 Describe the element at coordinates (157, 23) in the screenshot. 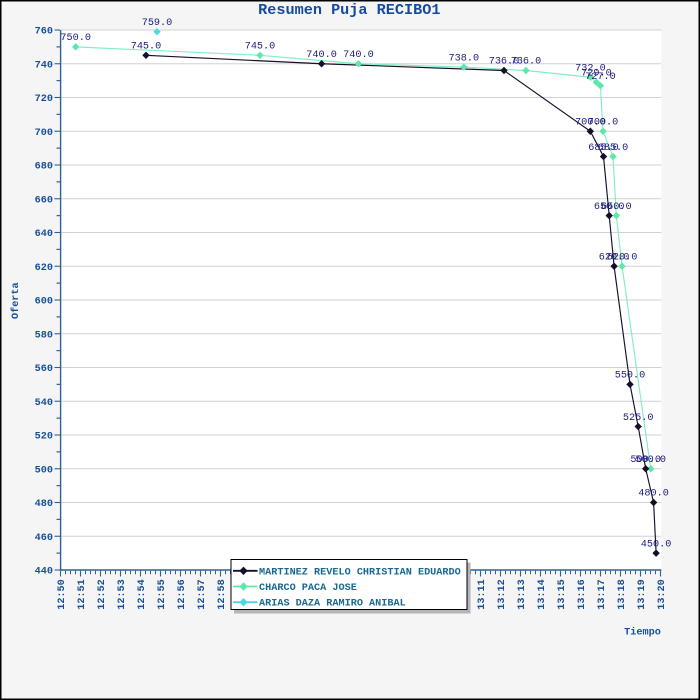

I see `svg-text: 759.0` at that location.